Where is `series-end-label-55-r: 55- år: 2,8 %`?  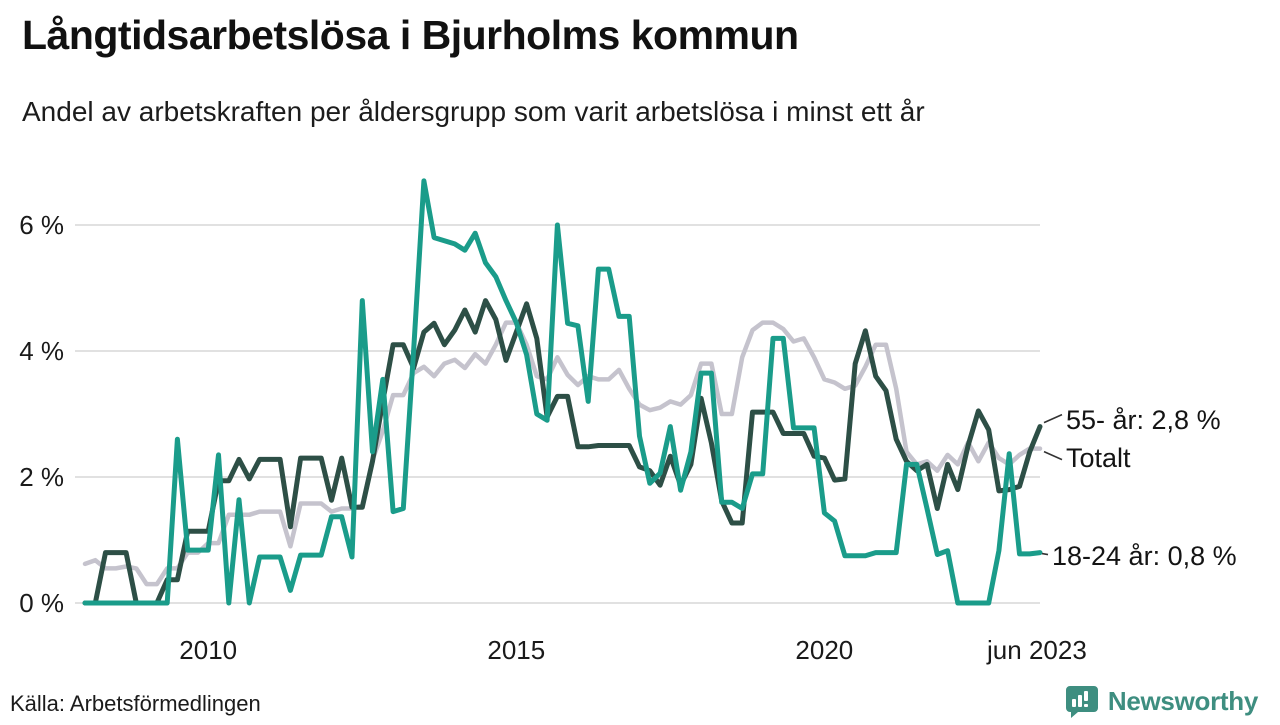
series-end-label-55-r: 55- år: 2,8 % is located at coordinates (1143, 419).